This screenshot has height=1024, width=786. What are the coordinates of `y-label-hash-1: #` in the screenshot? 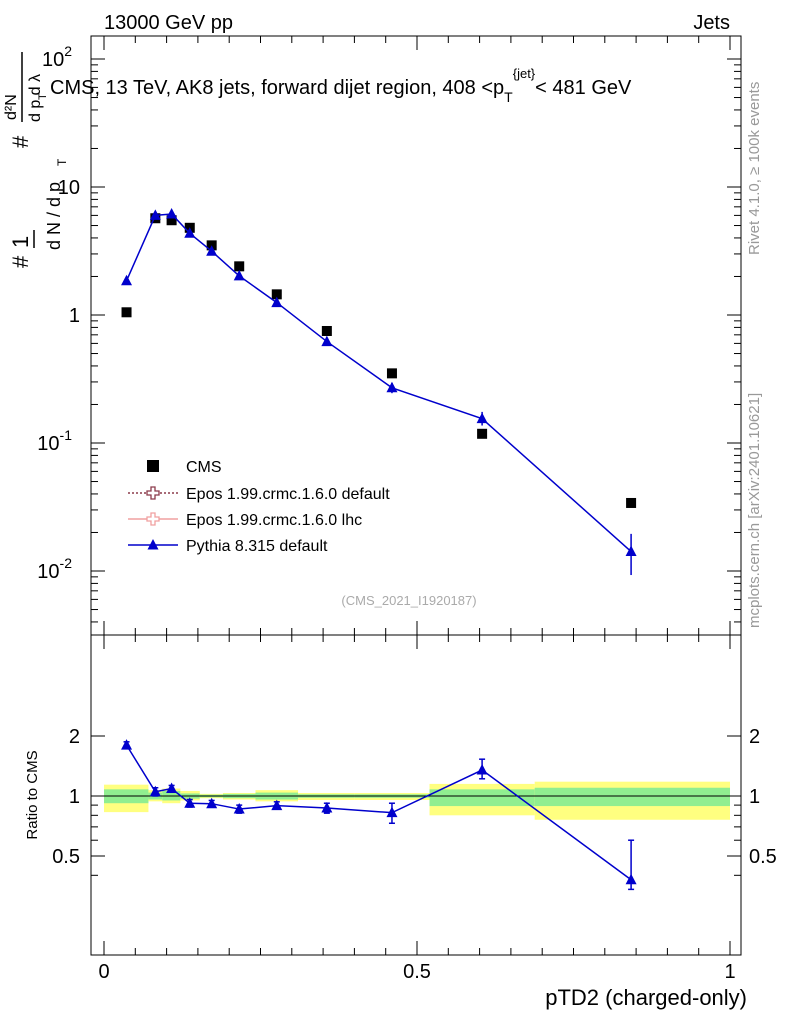 It's located at (20, 261).